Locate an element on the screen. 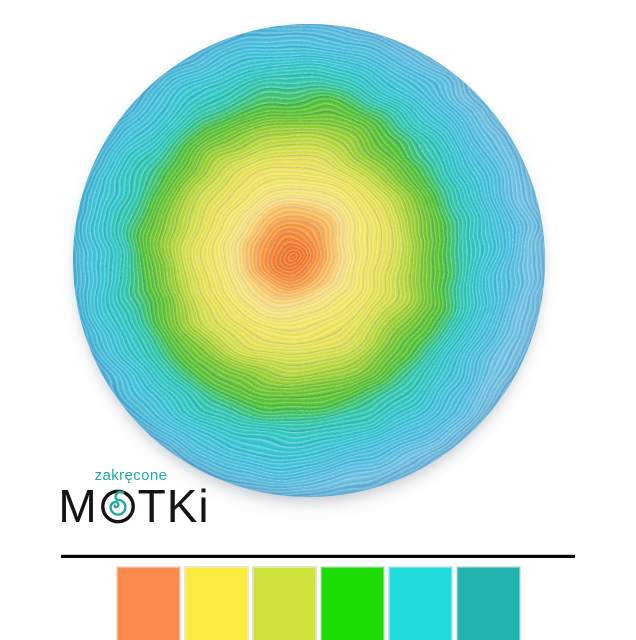 The width and height of the screenshot is (636, 640). palette-swatch-cyan is located at coordinates (420, 603).